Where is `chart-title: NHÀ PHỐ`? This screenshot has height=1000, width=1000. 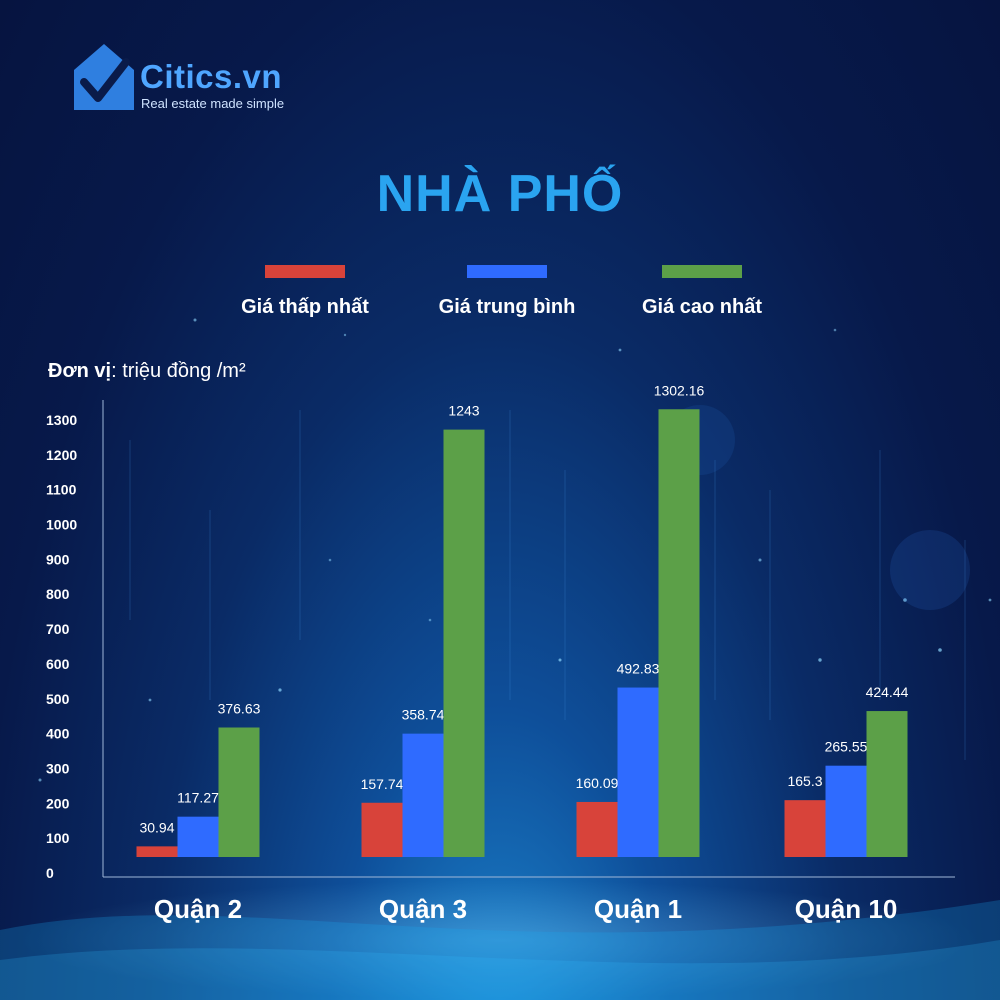
chart-title: NHÀ PHỐ is located at coordinates (500, 194).